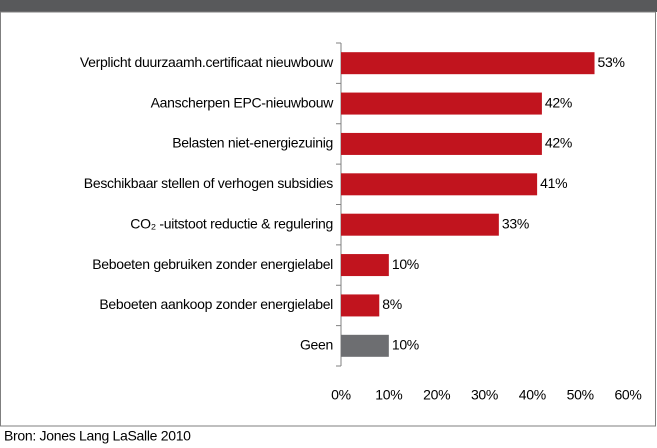 This screenshot has height=448, width=657. Describe the element at coordinates (392, 304) in the screenshot. I see `value-label: 8%` at that location.